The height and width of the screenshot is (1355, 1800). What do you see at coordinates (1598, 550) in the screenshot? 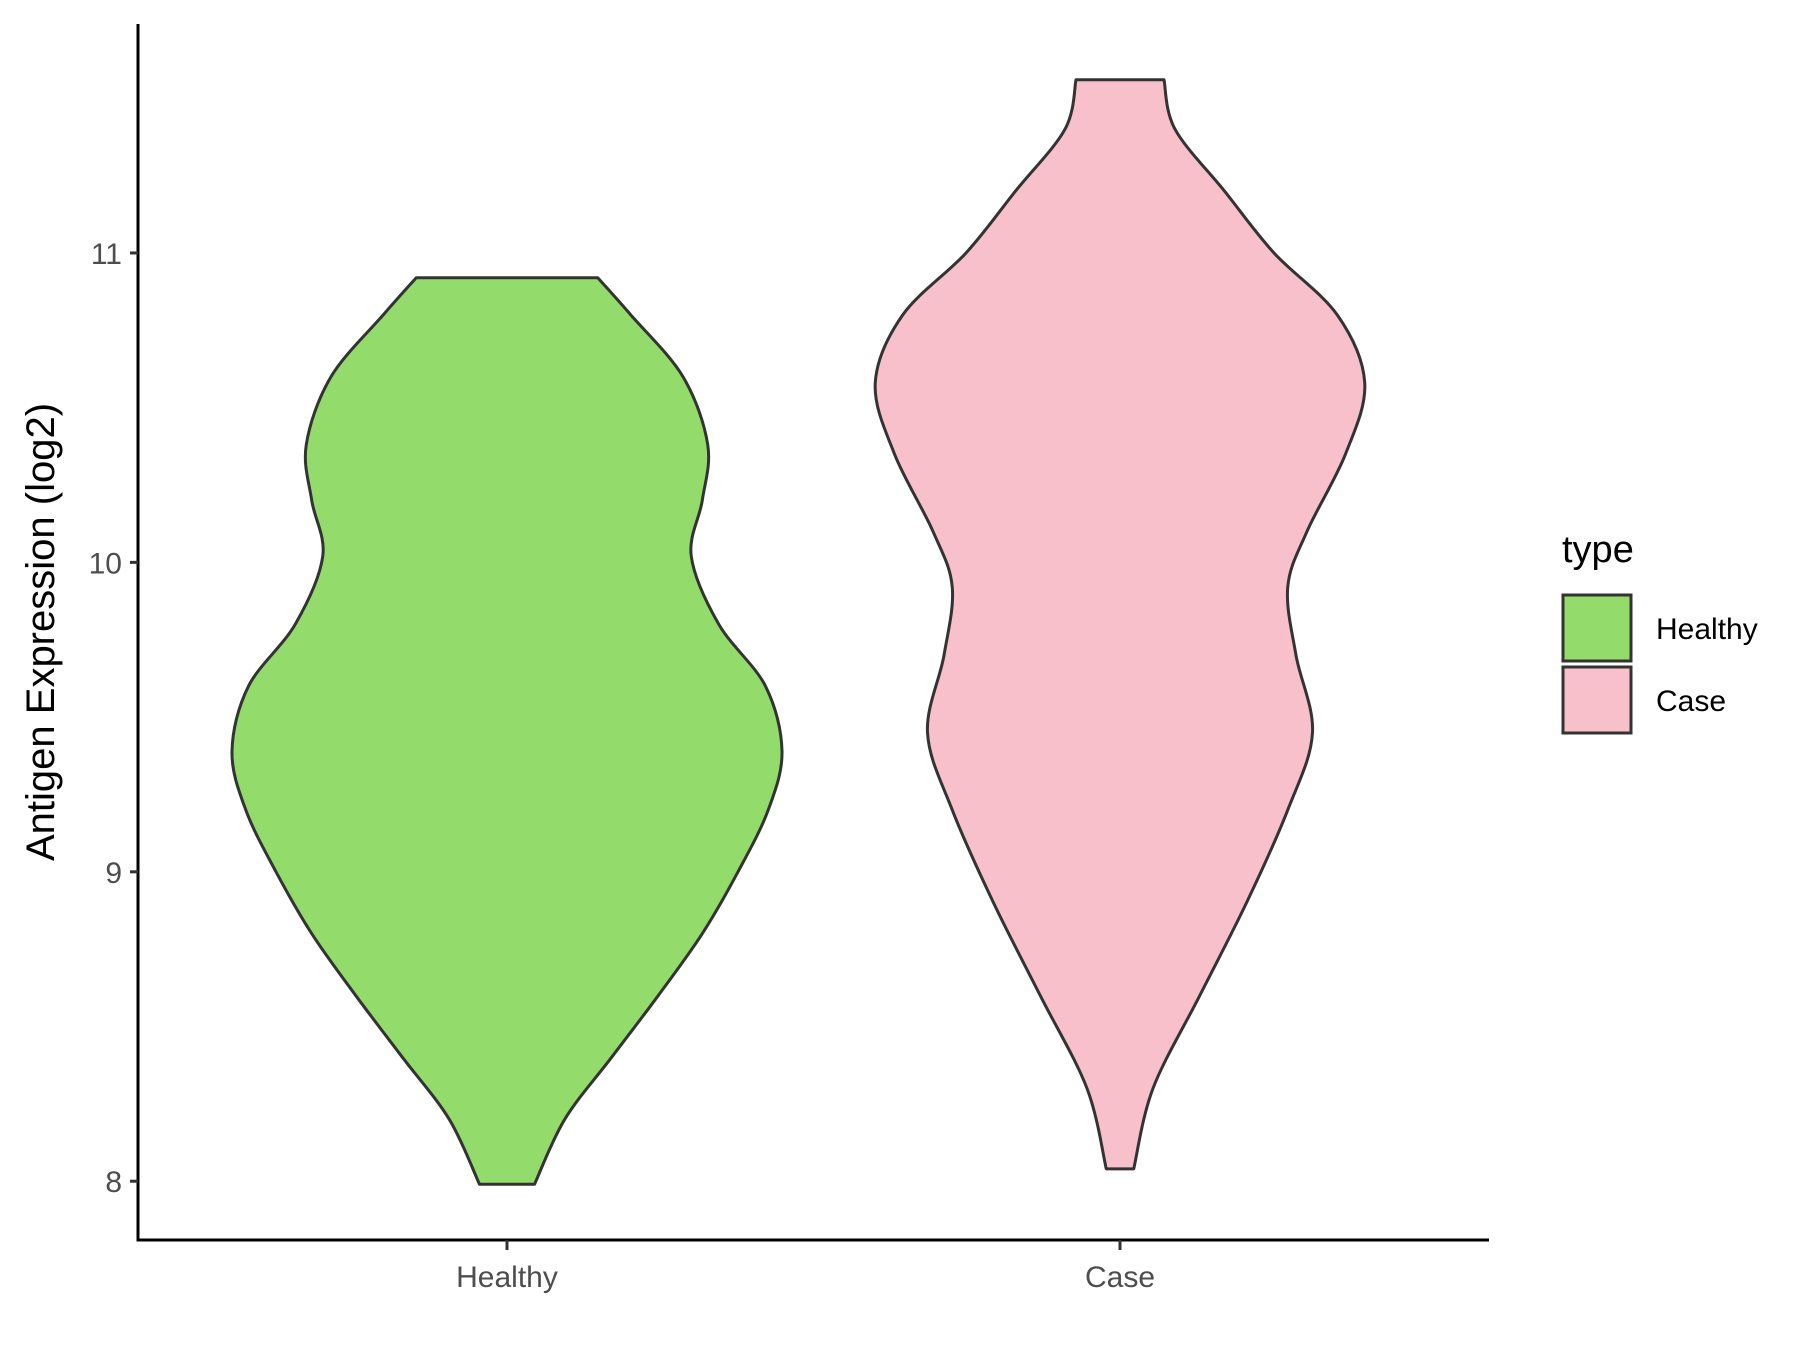
I see `legend-title: type` at bounding box center [1598, 550].